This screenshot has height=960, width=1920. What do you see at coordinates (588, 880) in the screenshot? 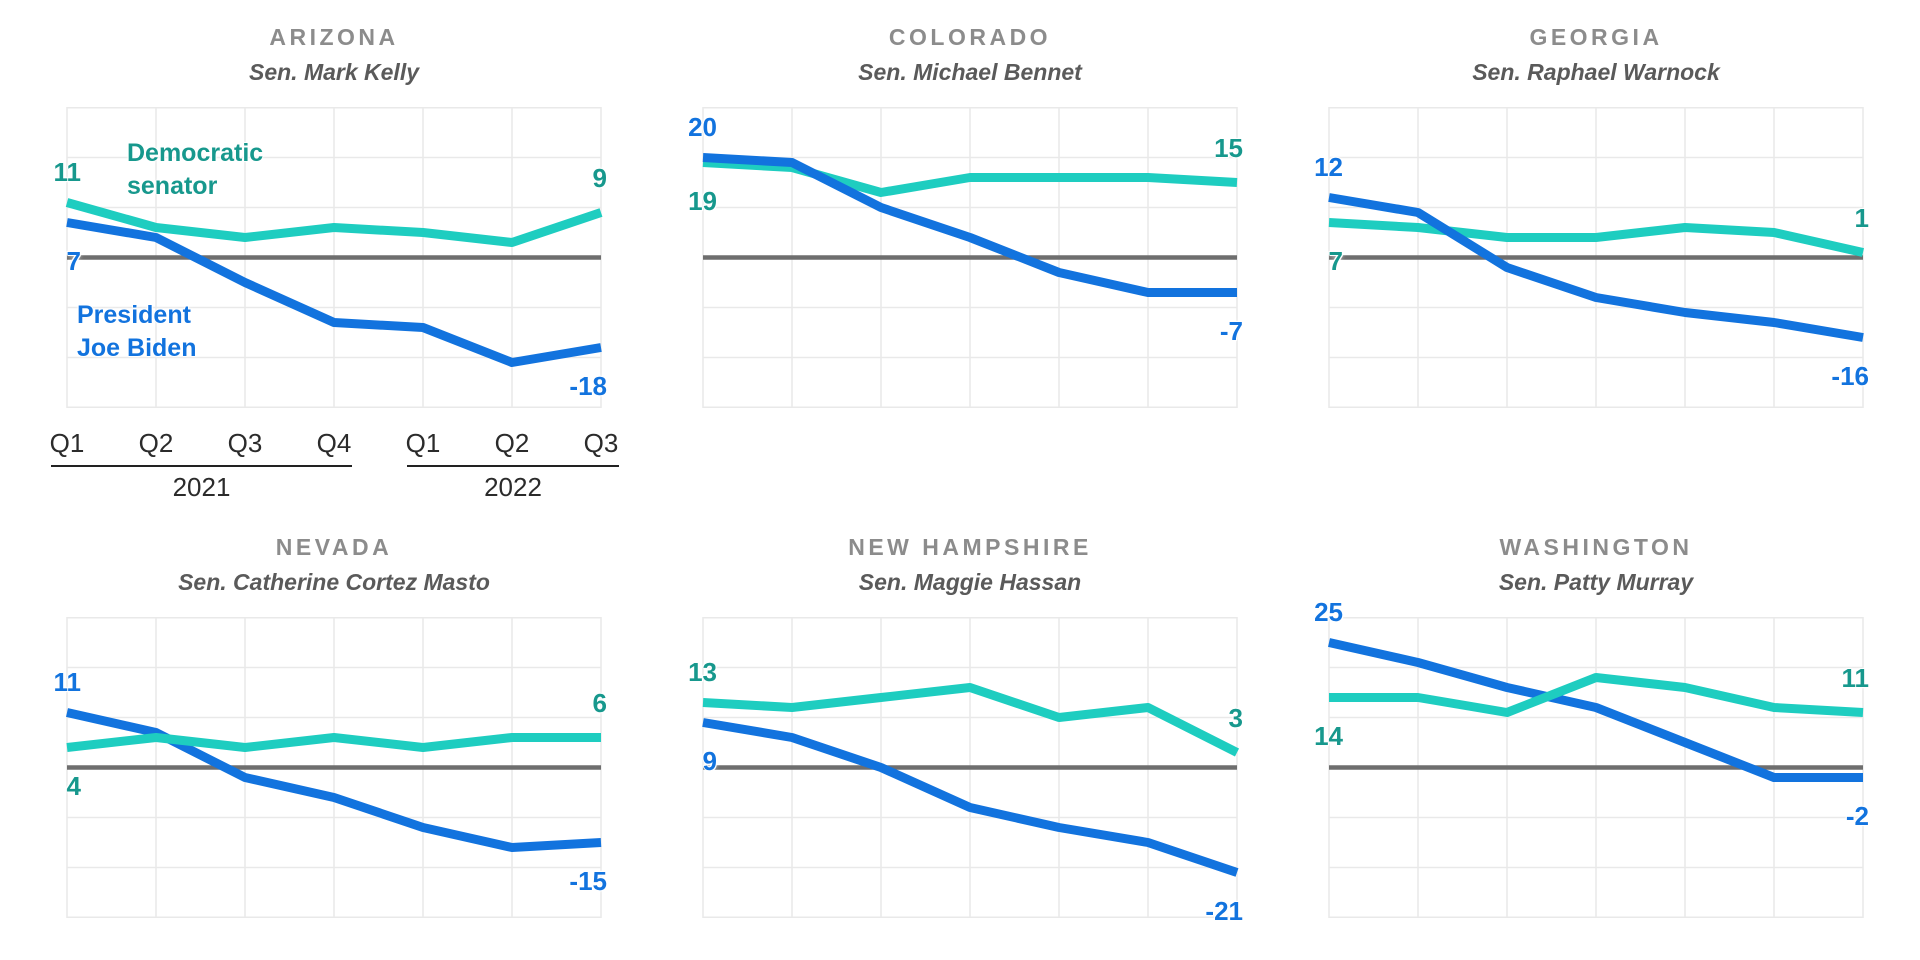
I see `biden-end-value: -15` at bounding box center [588, 880].